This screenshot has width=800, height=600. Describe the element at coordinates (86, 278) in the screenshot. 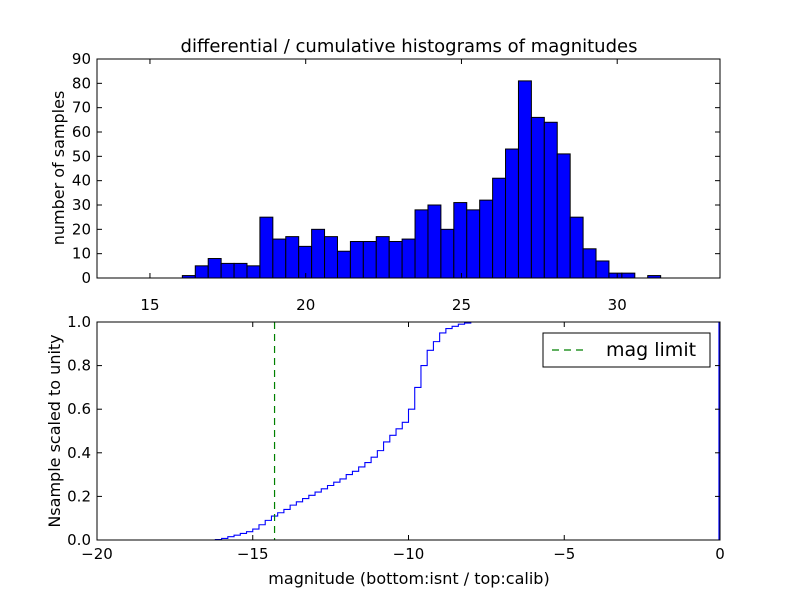

I see `y-tick-label: 0` at that location.